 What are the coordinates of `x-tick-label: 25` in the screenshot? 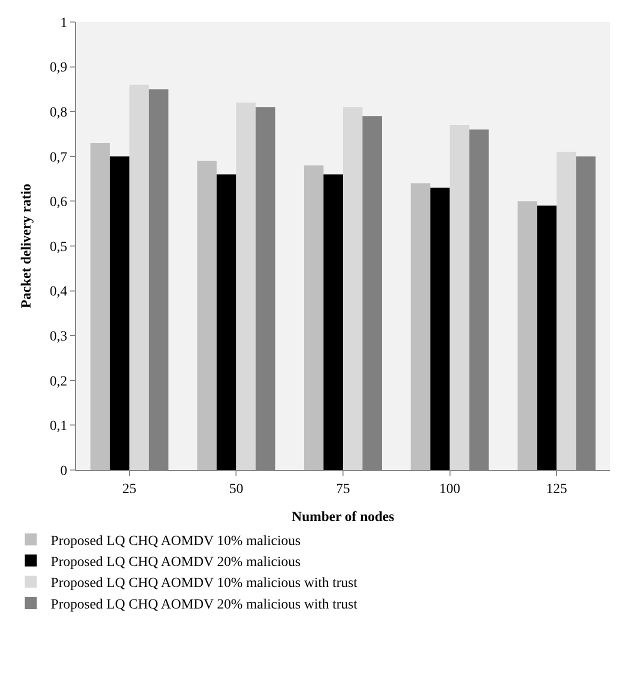 It's located at (129, 489).